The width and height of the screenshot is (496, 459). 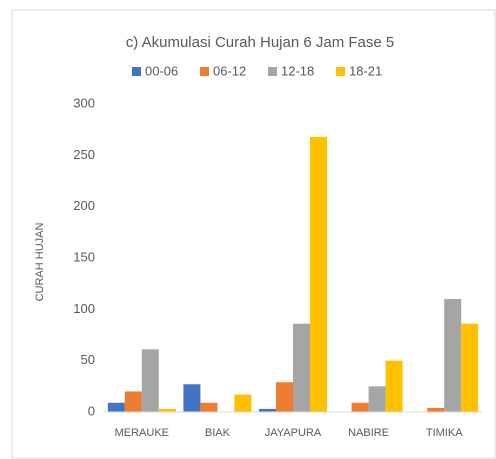 I want to click on y-tick-label: 200, so click(x=84, y=205).